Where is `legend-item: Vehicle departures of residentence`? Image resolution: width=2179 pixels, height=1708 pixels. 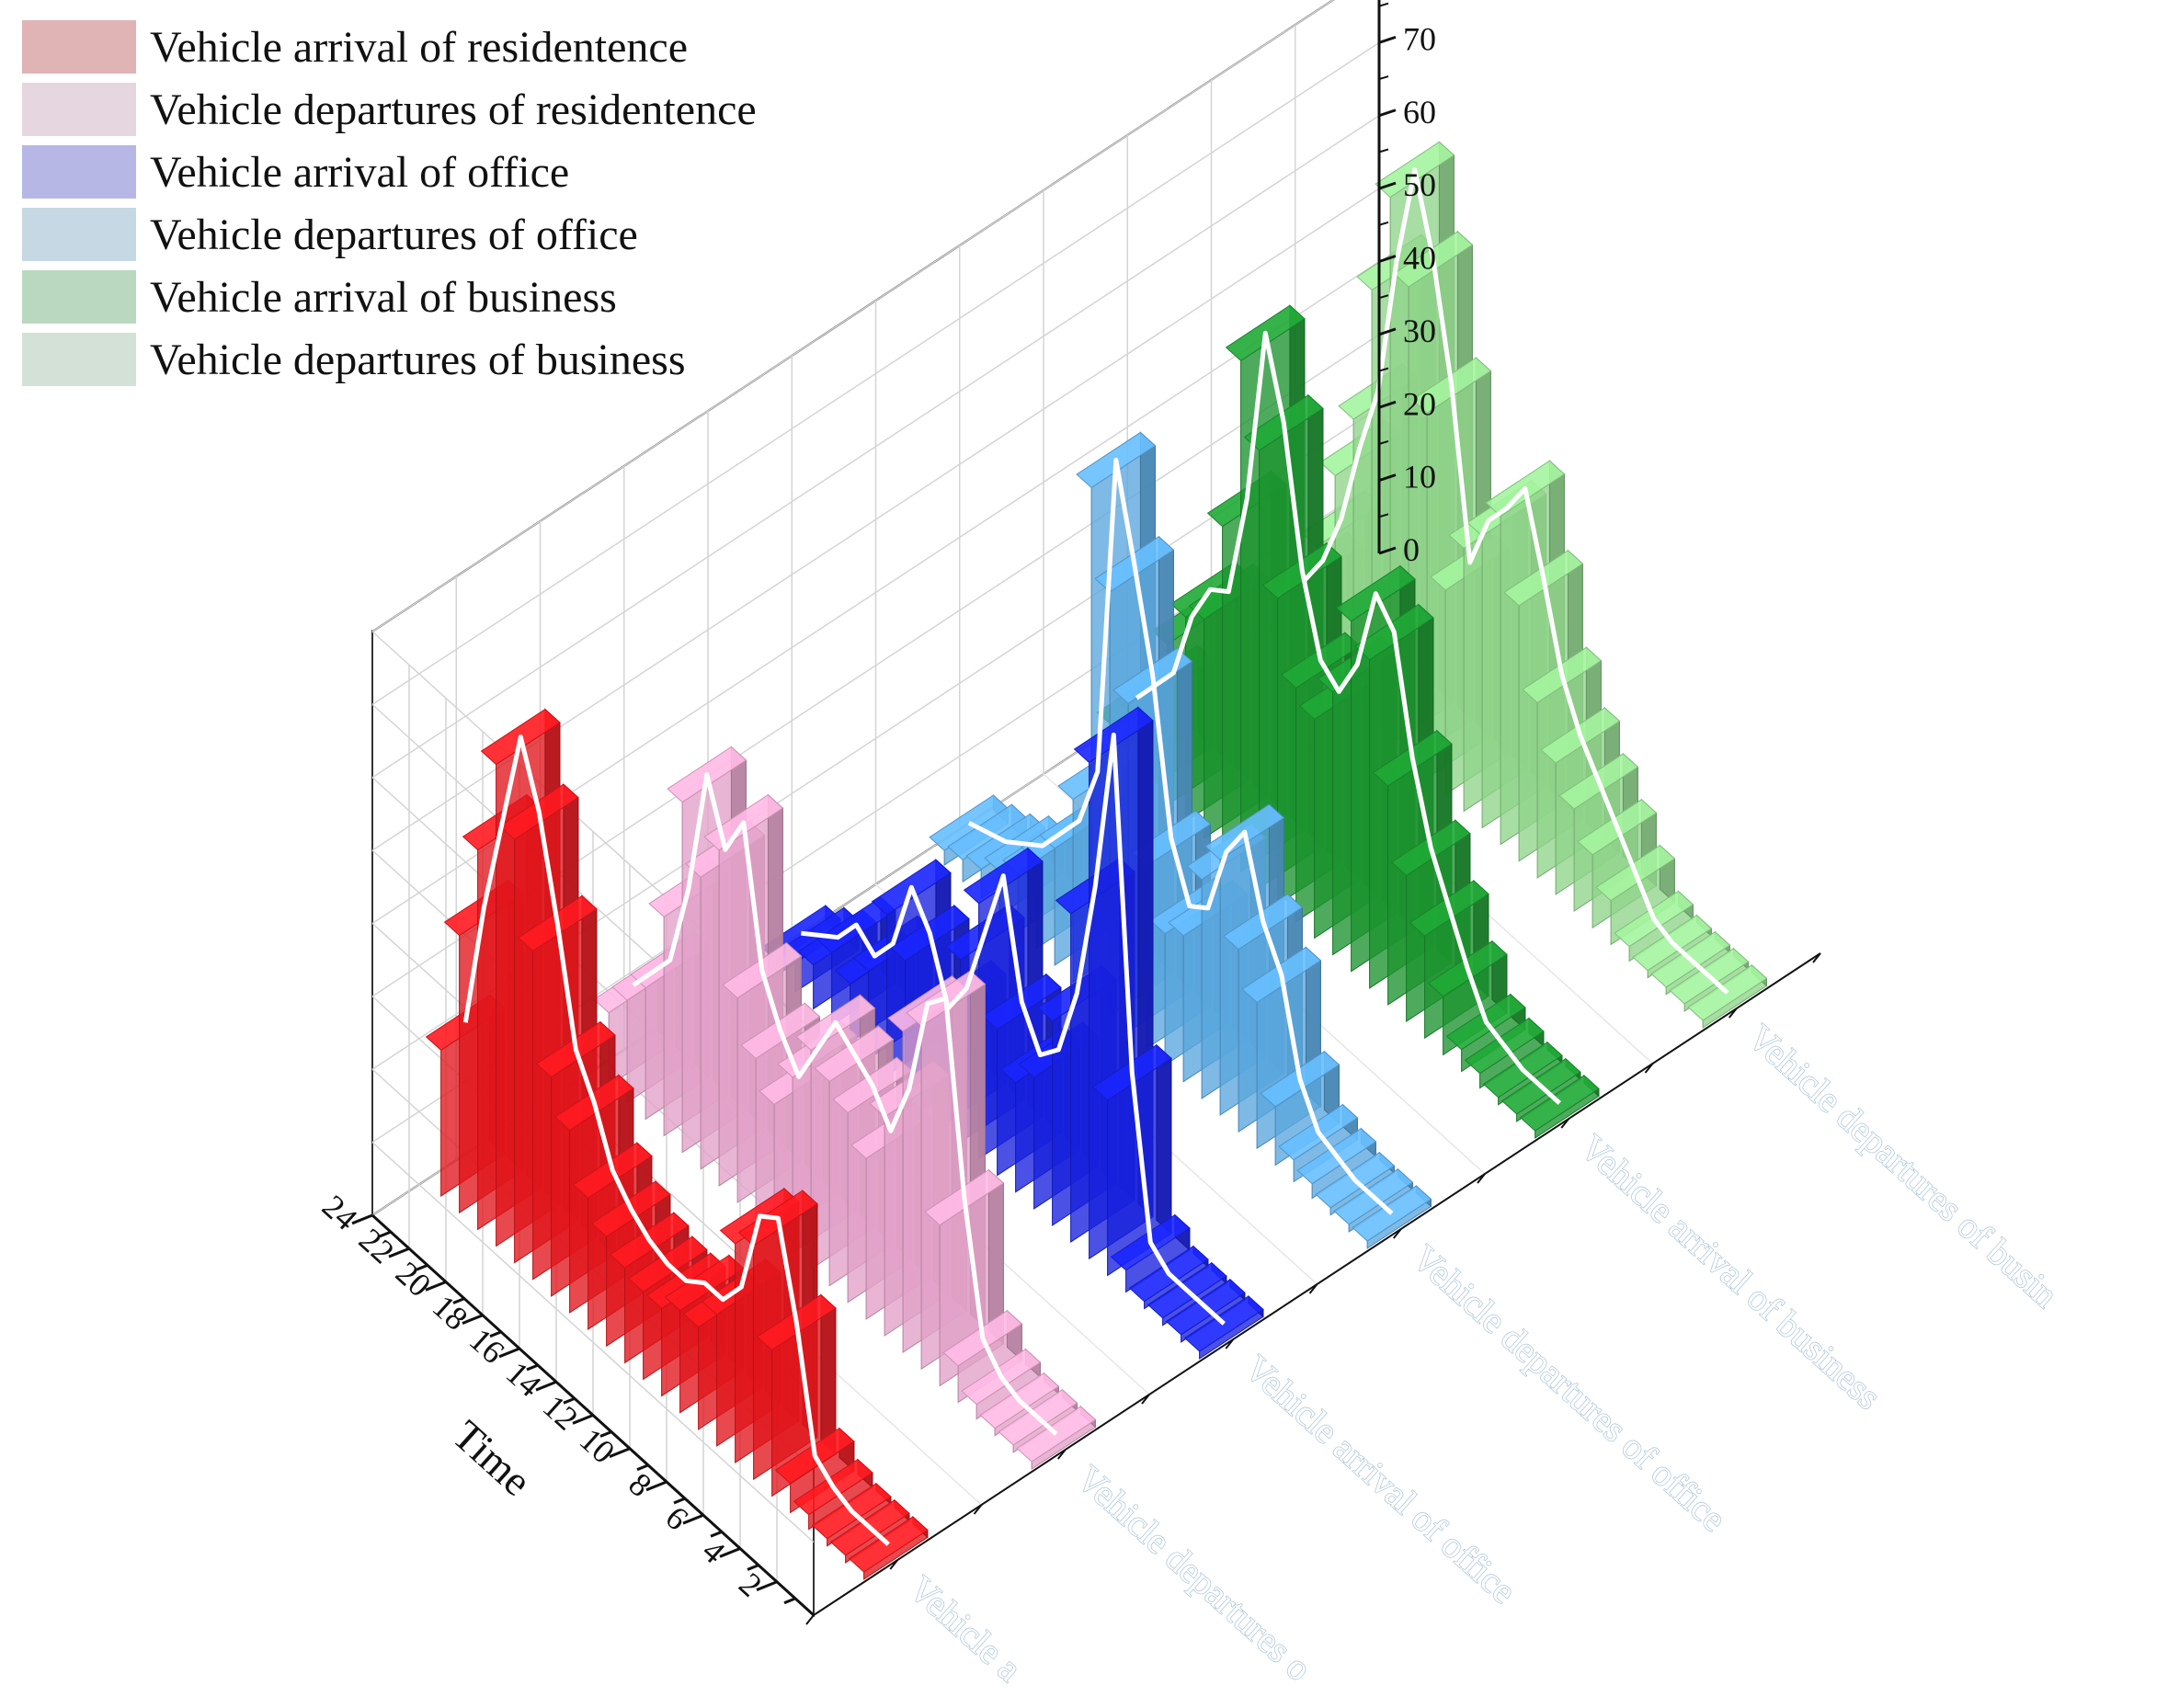
legend-item: Vehicle departures of residentence is located at coordinates (389, 109).